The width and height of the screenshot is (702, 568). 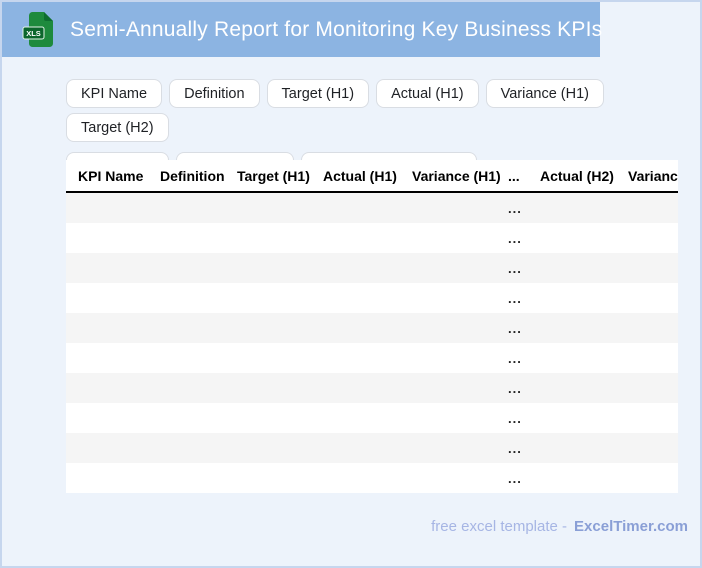 I want to click on column-header-actual-h2: Actual (H2), so click(x=572, y=176).